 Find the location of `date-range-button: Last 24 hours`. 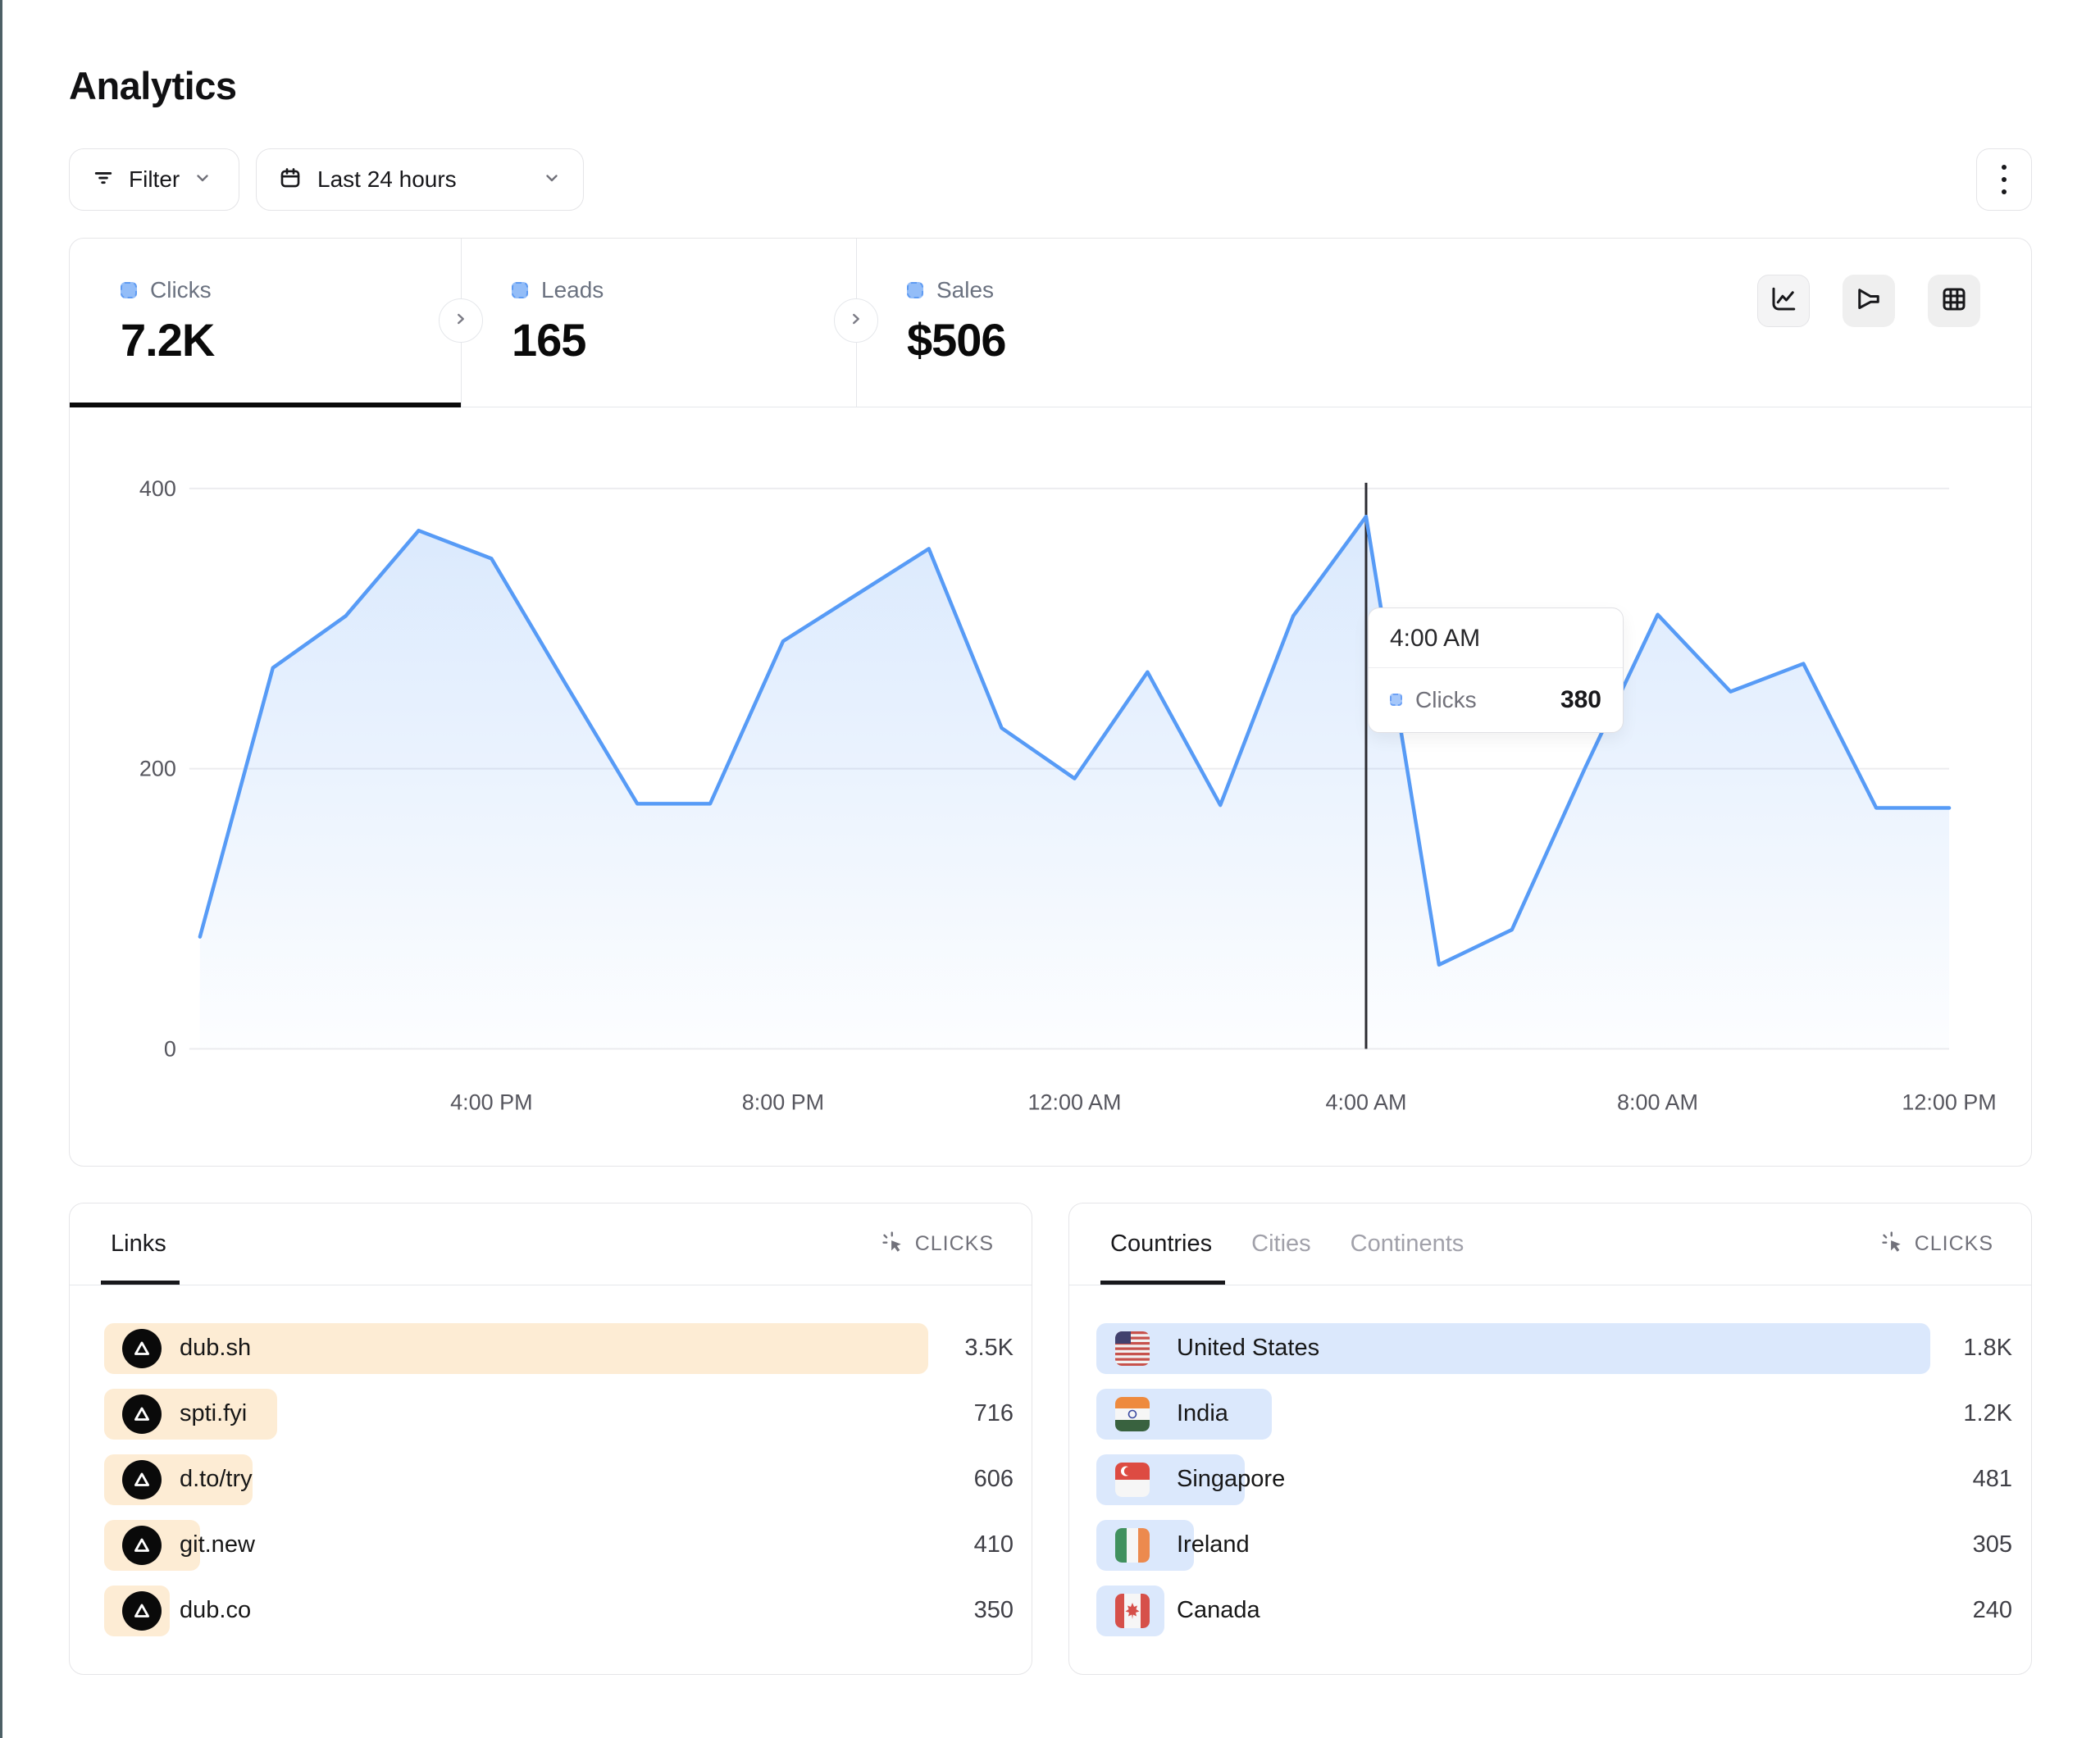

date-range-button: Last 24 hours is located at coordinates (420, 179).